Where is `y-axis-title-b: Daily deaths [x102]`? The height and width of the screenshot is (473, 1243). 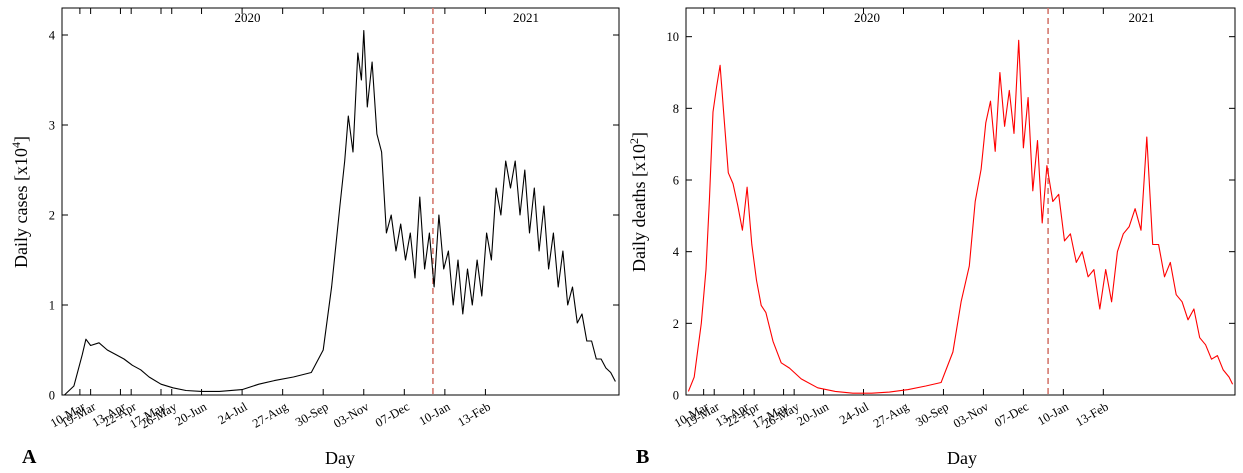
y-axis-title-b: Daily deaths [x102] is located at coordinates (638, 202).